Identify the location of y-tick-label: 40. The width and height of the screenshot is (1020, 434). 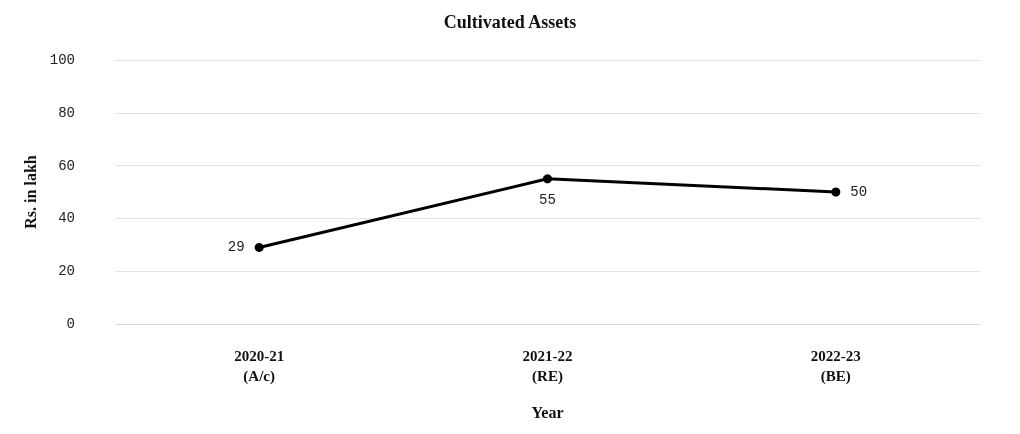
(66, 218).